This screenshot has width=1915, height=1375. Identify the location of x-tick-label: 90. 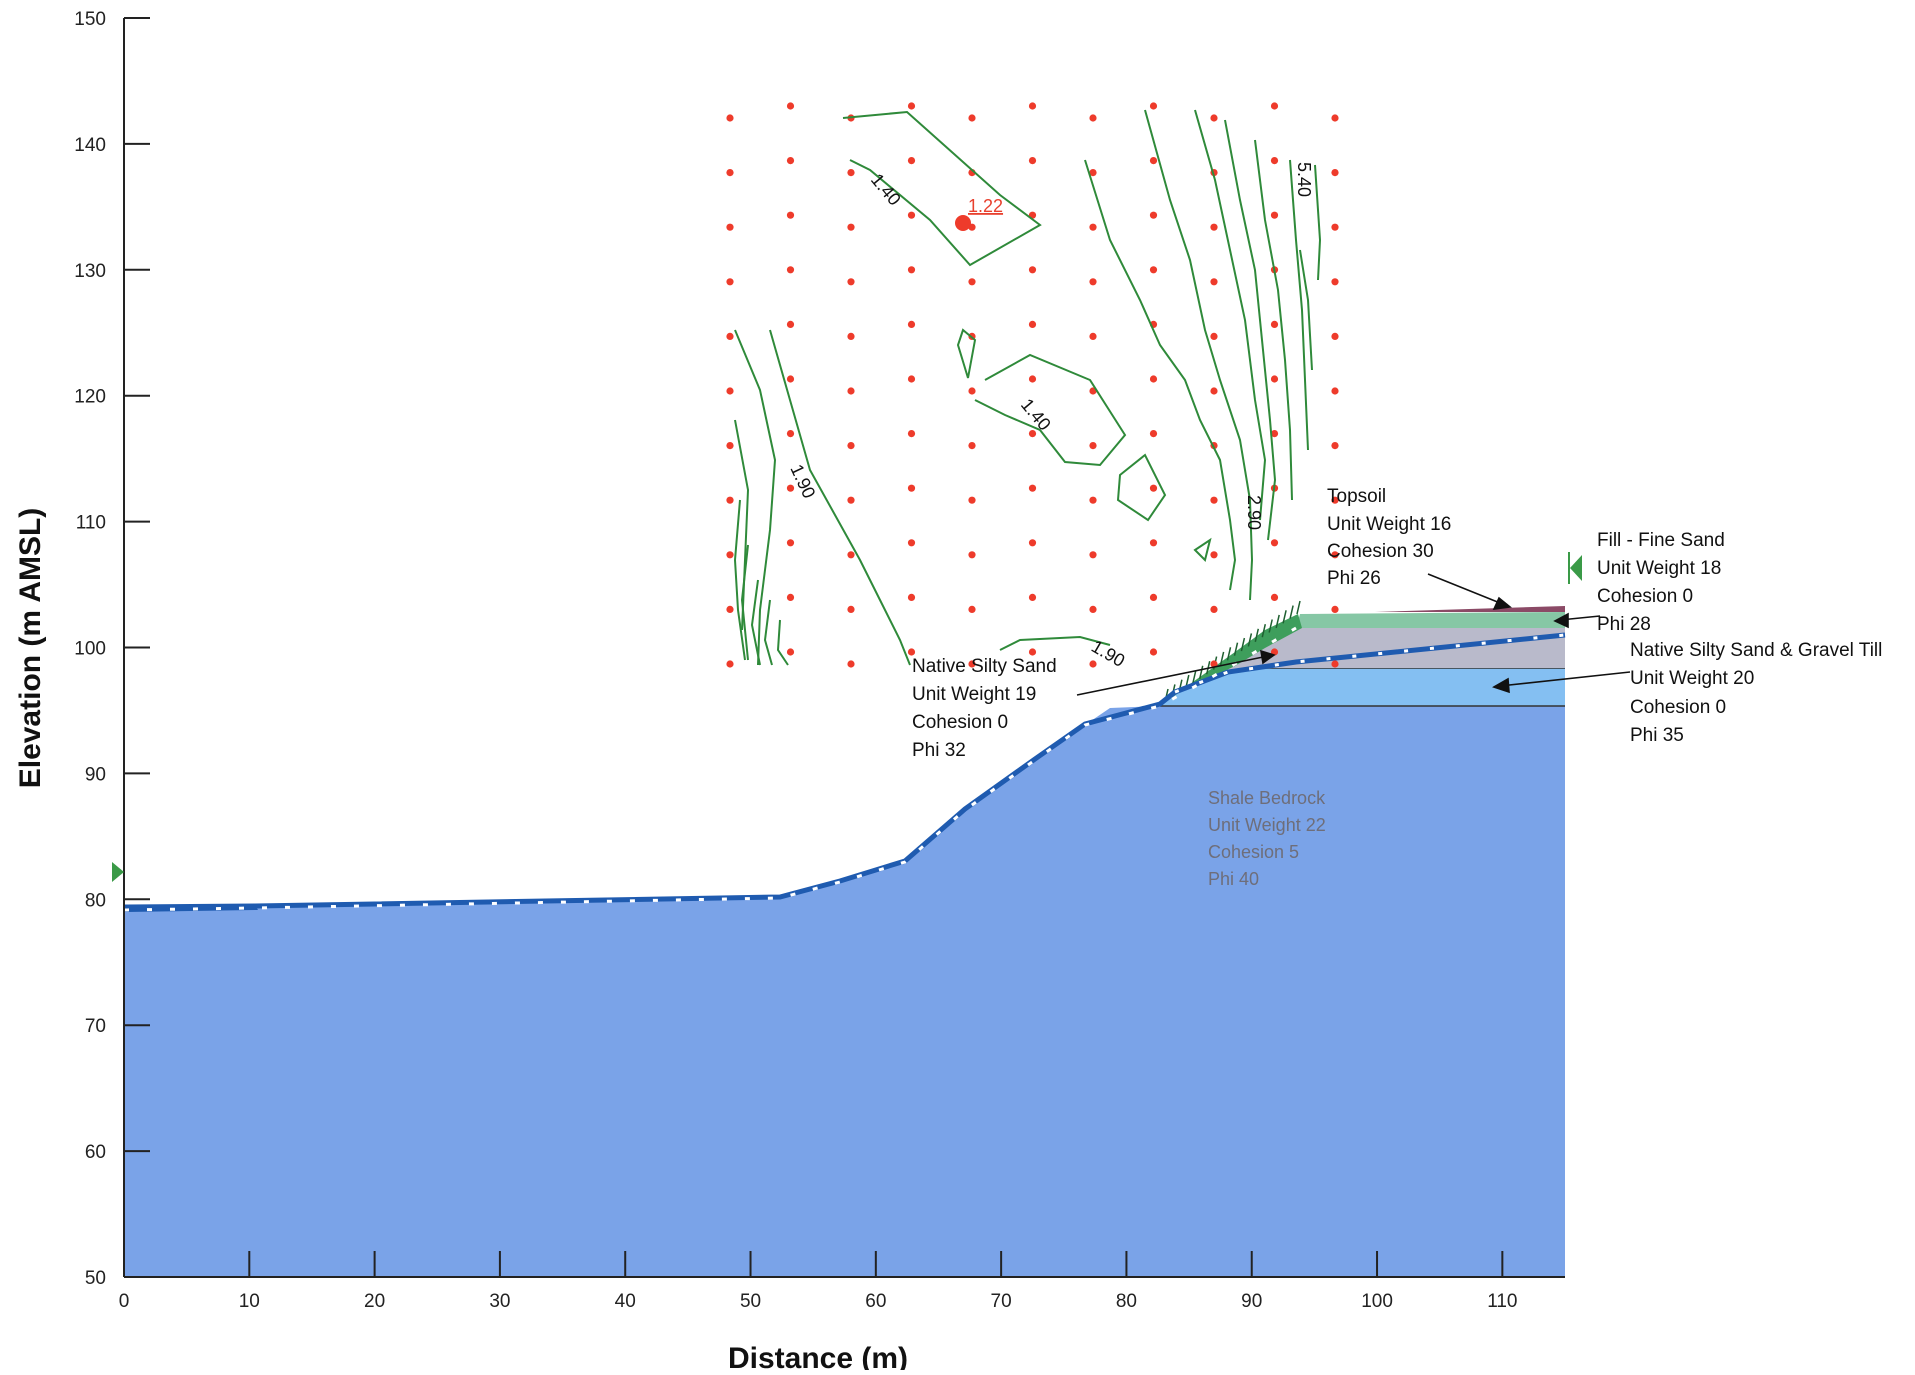
(1251, 1301).